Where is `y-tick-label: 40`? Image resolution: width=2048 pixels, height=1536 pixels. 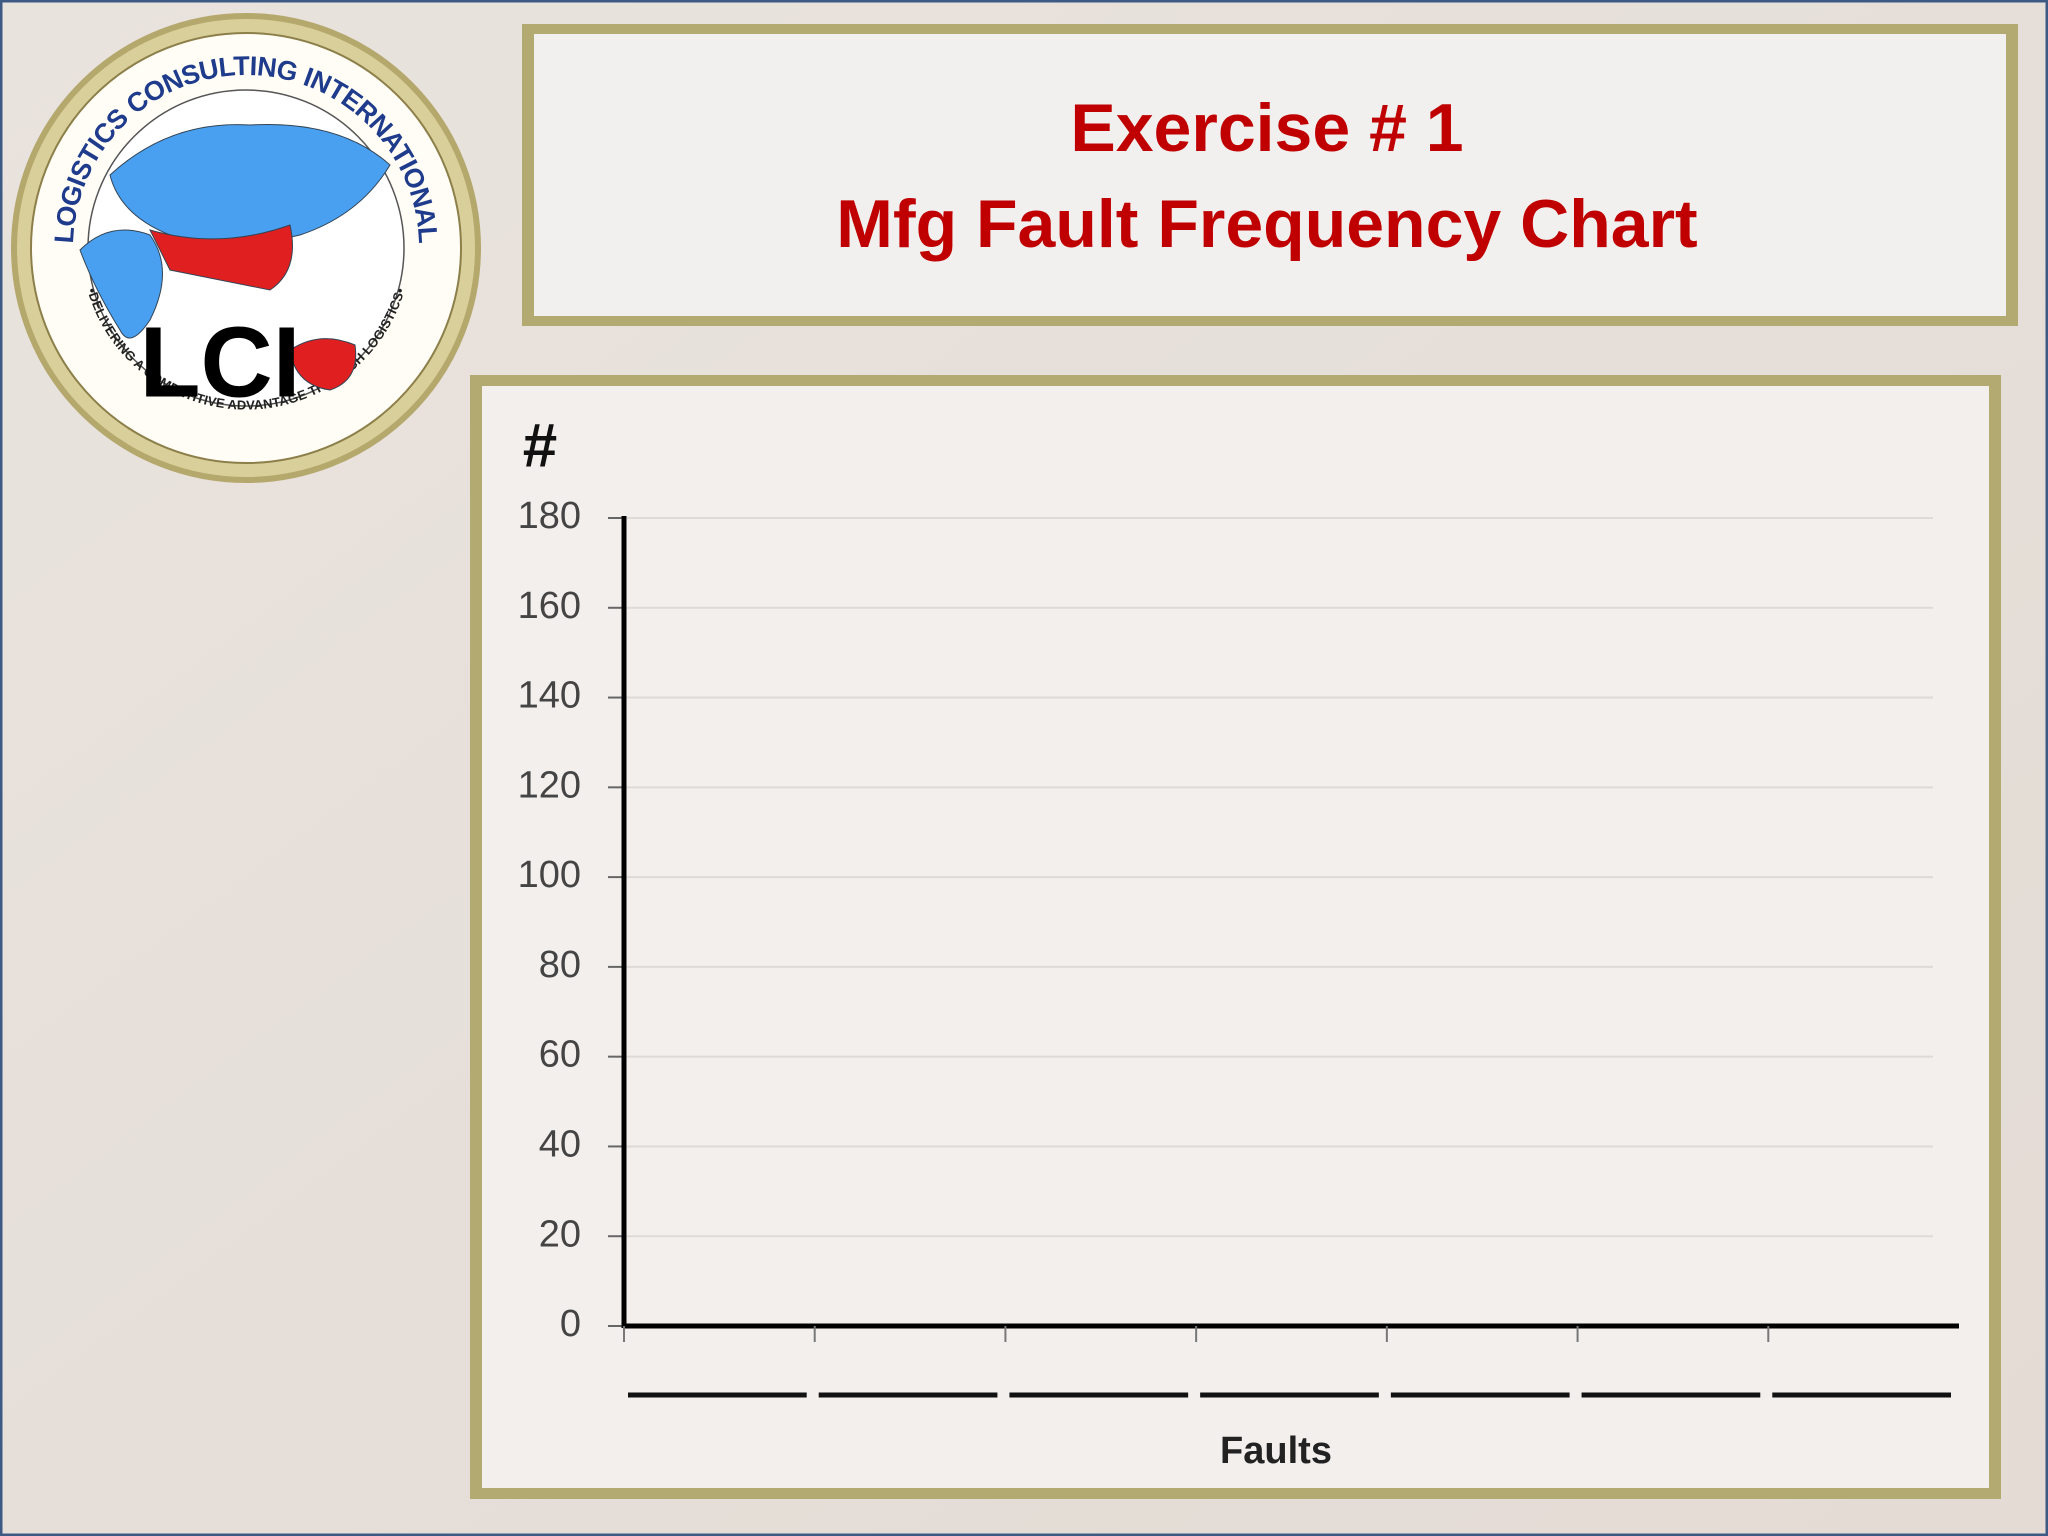
y-tick-label: 40 is located at coordinates (560, 1144).